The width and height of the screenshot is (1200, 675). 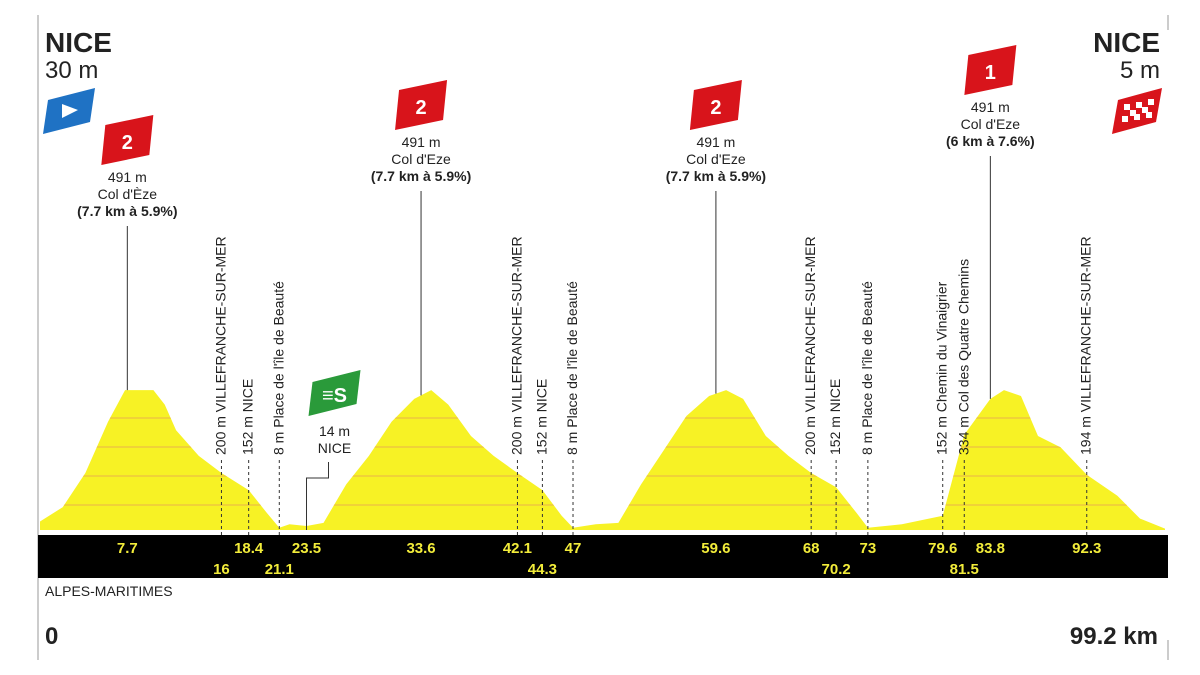 What do you see at coordinates (990, 141) in the screenshot?
I see `climb-info: (6 km à 7.6%)` at bounding box center [990, 141].